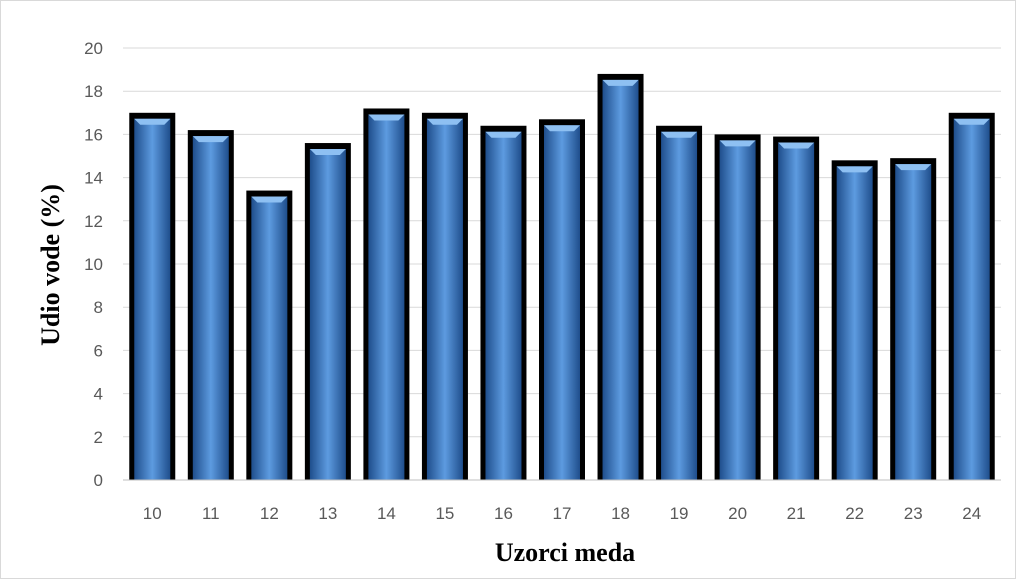 This screenshot has width=1016, height=580. What do you see at coordinates (854, 513) in the screenshot?
I see `x-tick-label: 22` at bounding box center [854, 513].